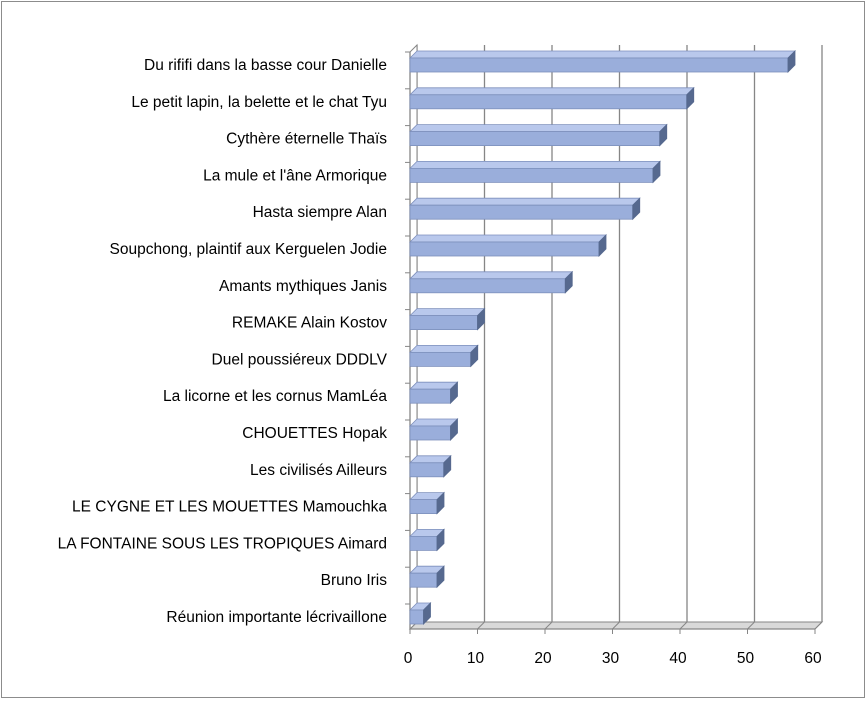 This screenshot has height=701, width=868. Describe the element at coordinates (276, 617) in the screenshot. I see `category-label: Réunion importante lécrivaillone` at that location.